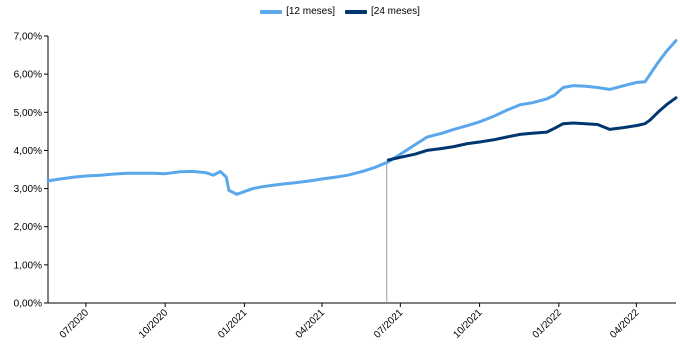  Describe the element at coordinates (28, 113) in the screenshot. I see `y-tick-label: 5,00%` at that location.